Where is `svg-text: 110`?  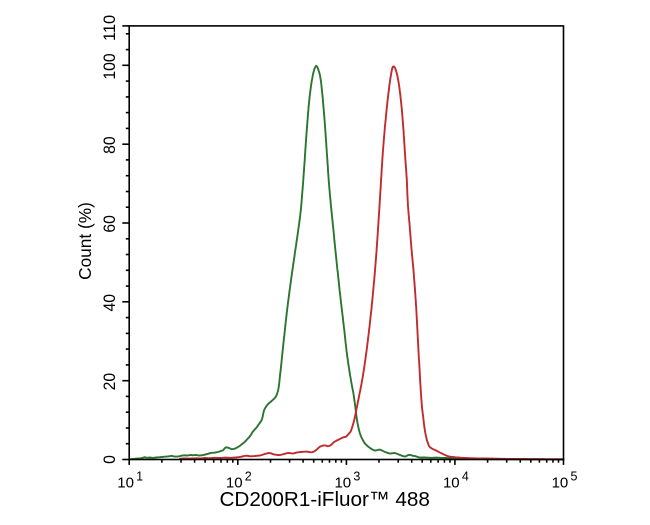
svg-text: 110 is located at coordinates (109, 28).